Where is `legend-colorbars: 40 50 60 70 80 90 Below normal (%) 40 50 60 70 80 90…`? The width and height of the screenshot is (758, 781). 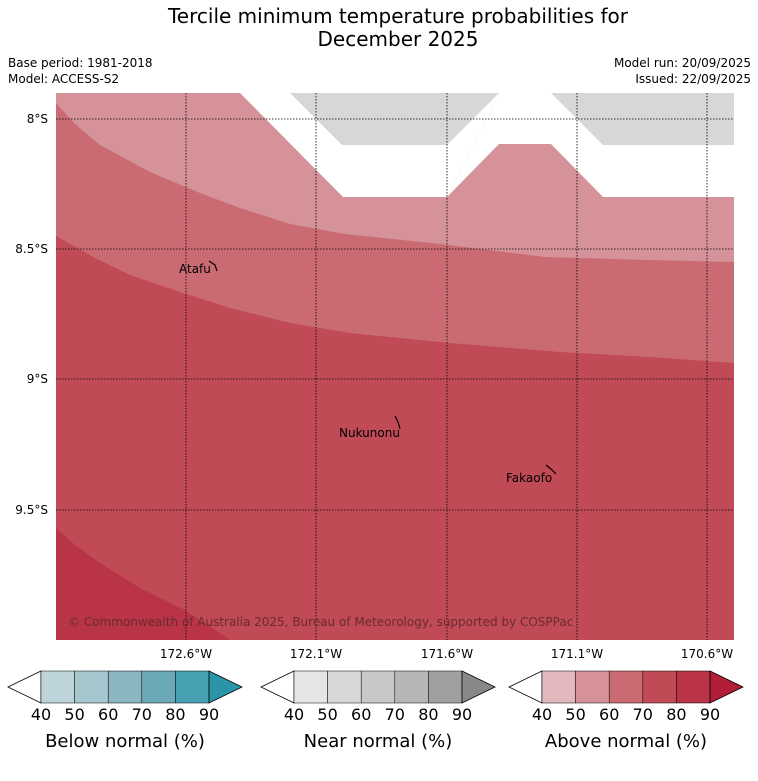
legend-colorbars: 40 50 60 70 80 90 Below normal (%) 40 50 60 70 80 90… is located at coordinates (375, 711).